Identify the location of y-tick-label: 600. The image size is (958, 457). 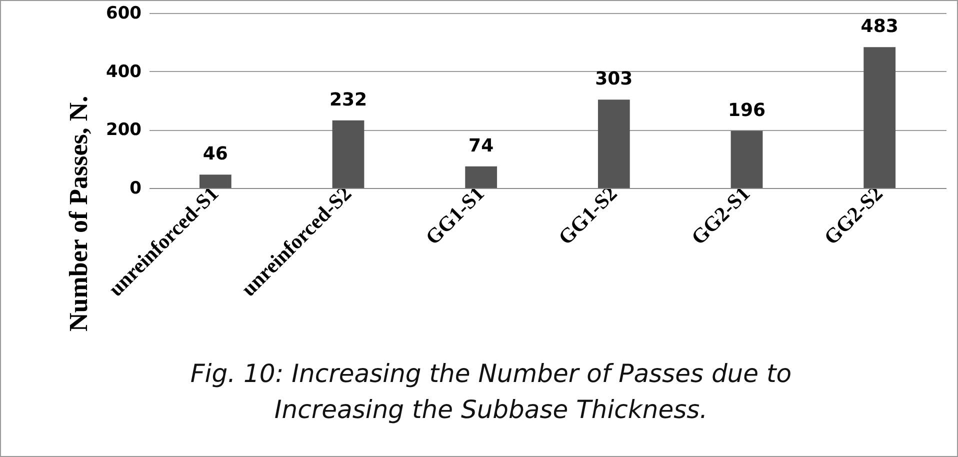
(124, 14).